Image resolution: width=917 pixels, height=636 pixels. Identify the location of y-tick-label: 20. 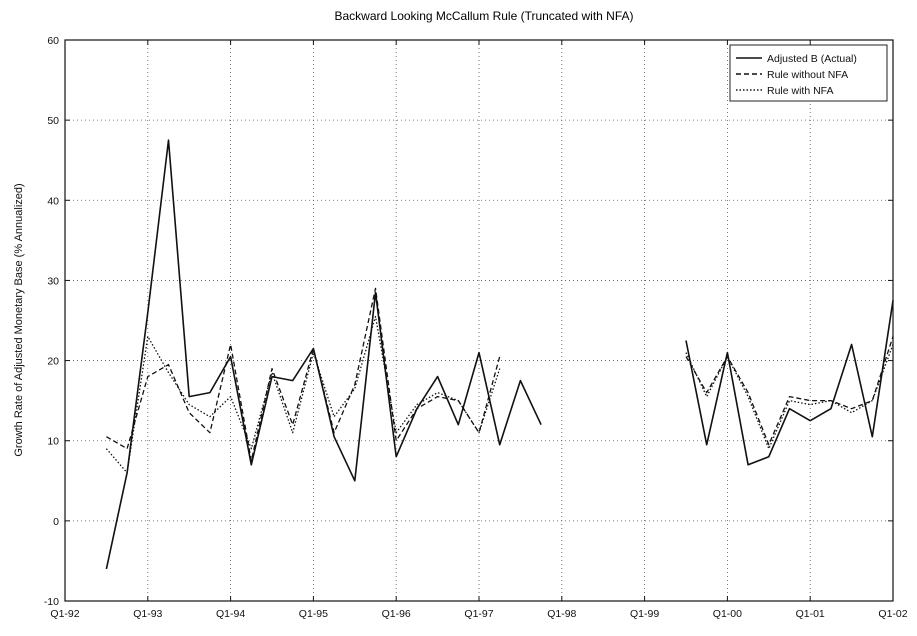
(53, 362).